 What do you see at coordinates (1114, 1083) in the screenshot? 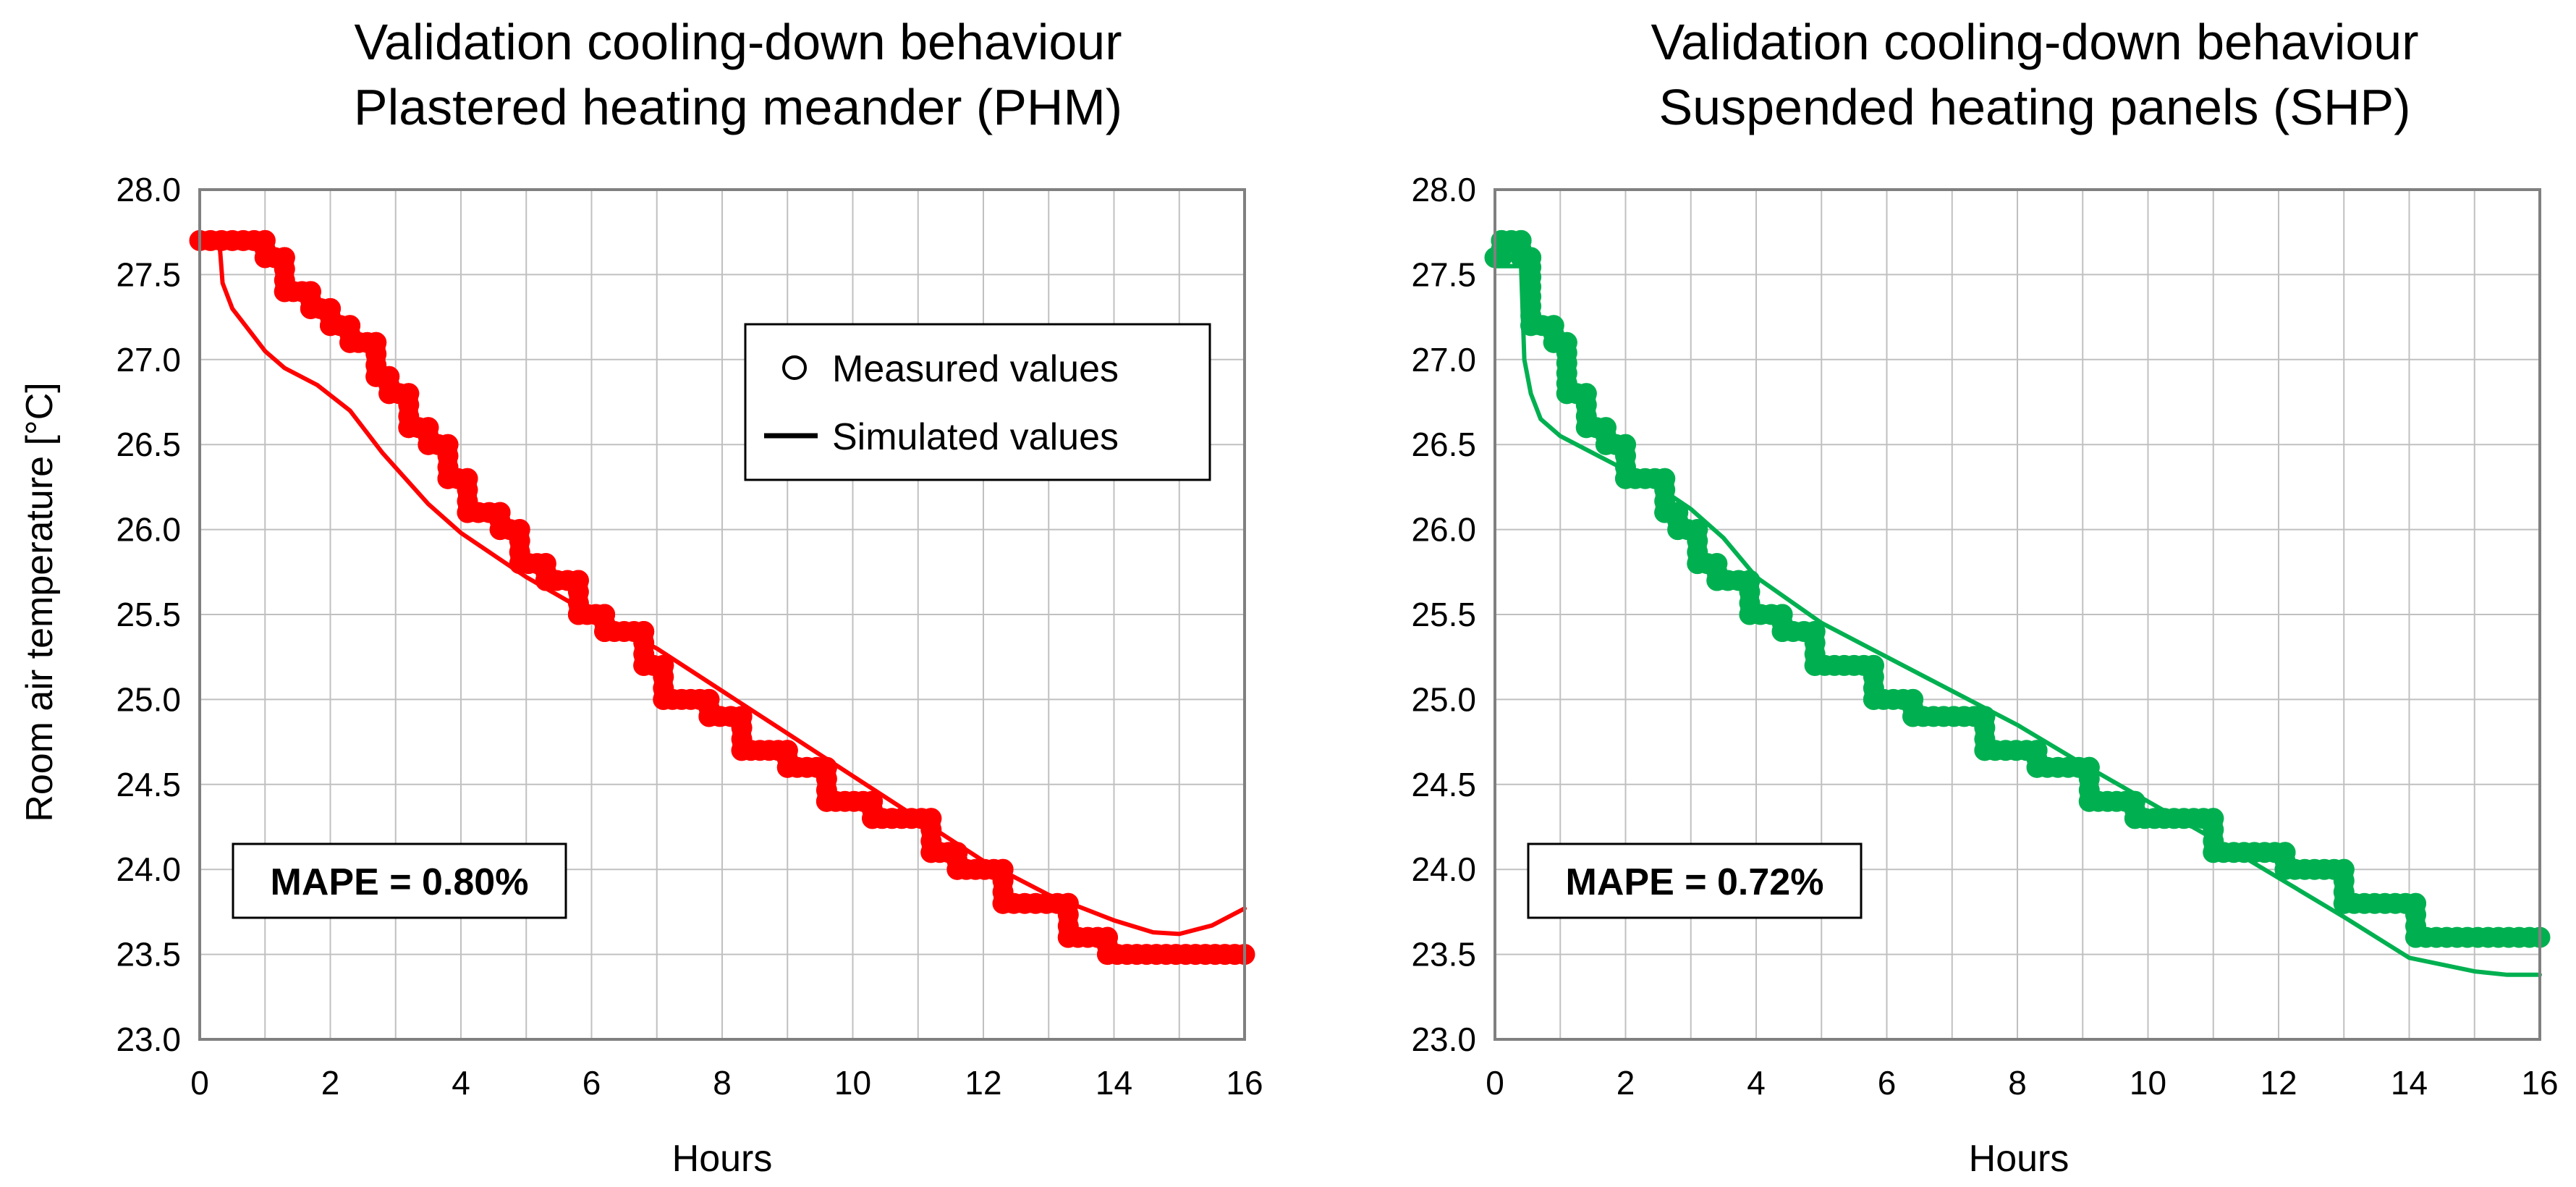
I see `x-tick-label: 14` at bounding box center [1114, 1083].